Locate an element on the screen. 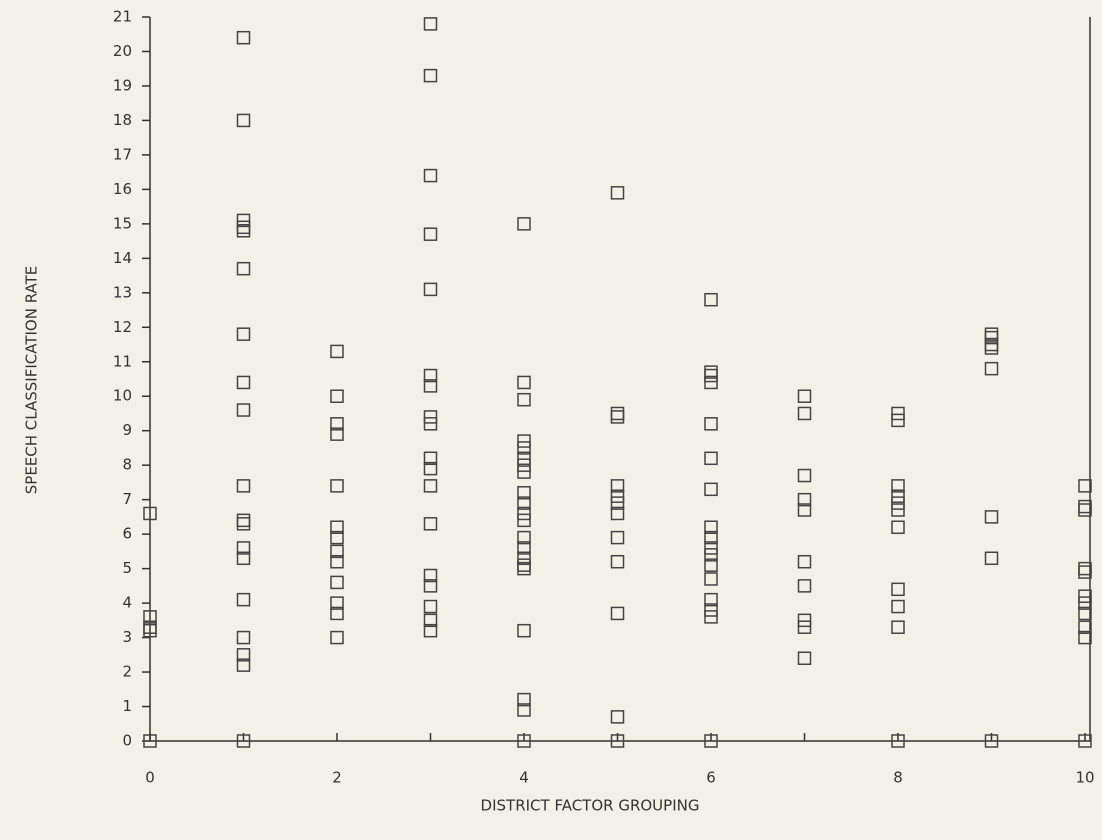  y-tick-label: 13 is located at coordinates (122, 292).